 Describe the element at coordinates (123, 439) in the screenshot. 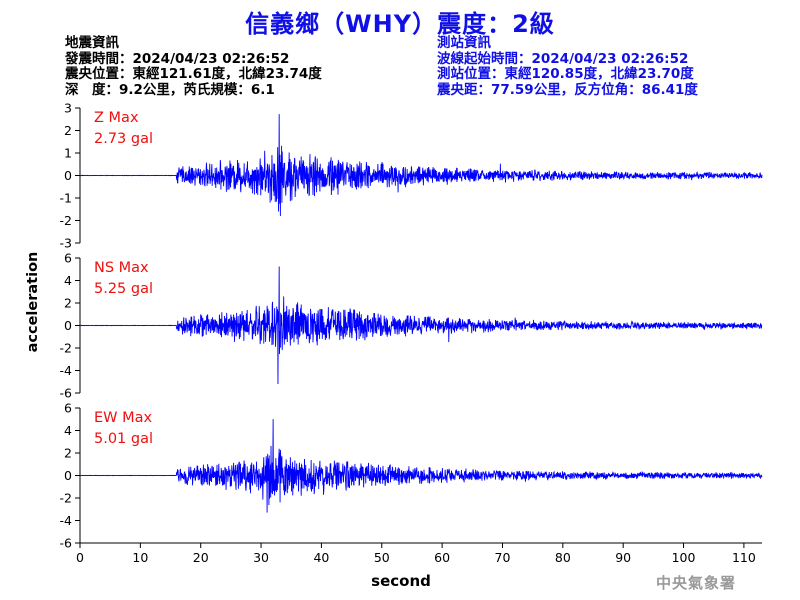

I see `max-value-ew: 5.01 gal` at that location.